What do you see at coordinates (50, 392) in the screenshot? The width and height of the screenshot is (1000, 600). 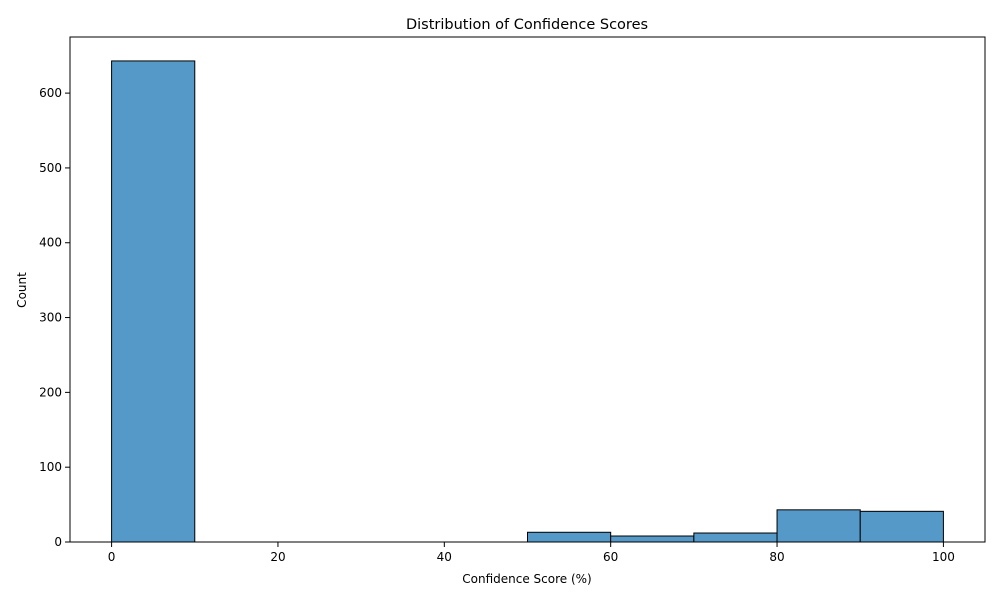 I see `y-tick-label: 200` at bounding box center [50, 392].